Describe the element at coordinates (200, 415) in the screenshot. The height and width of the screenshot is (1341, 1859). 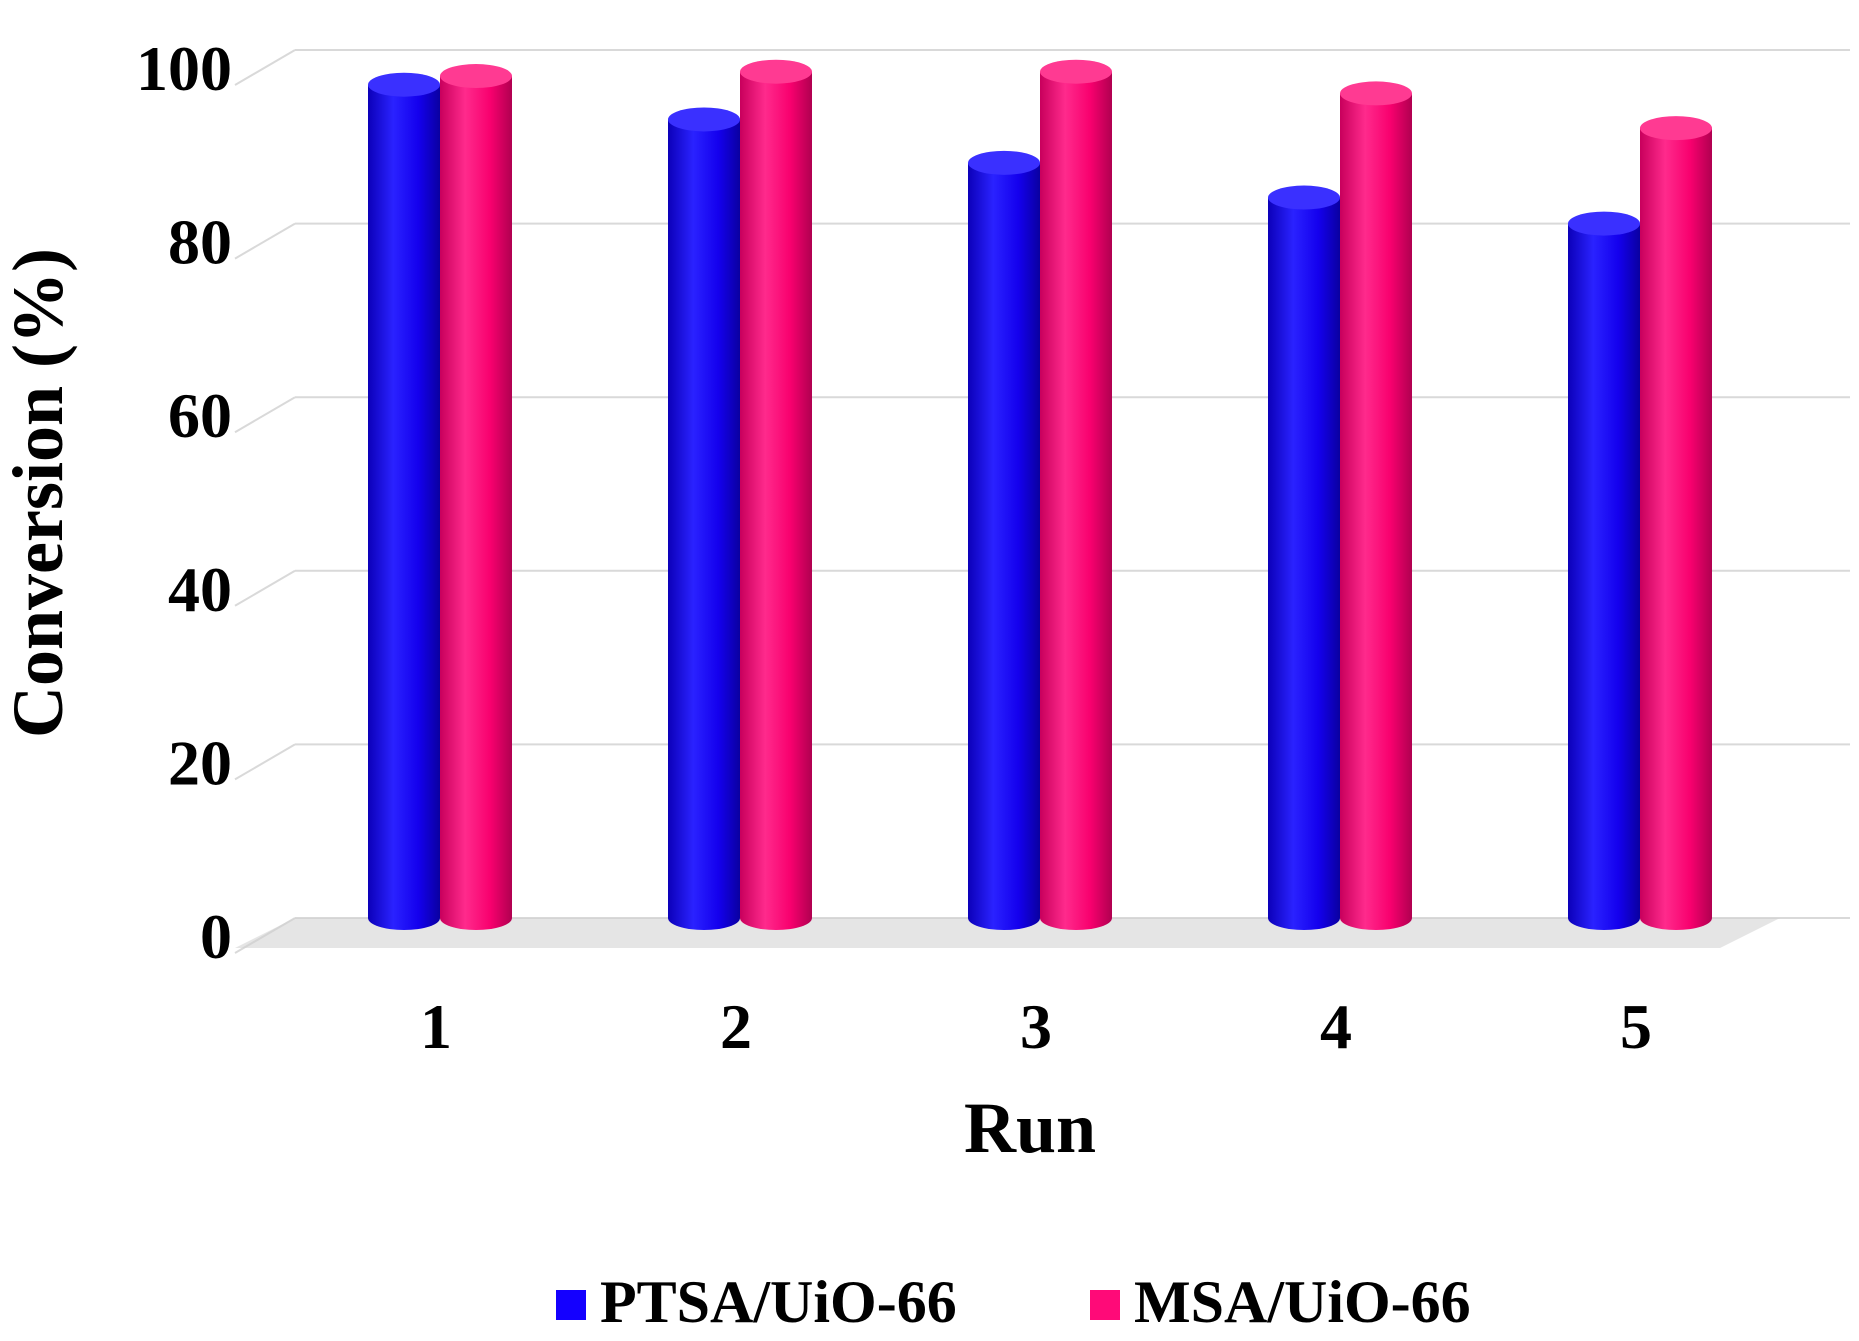
I see `y-tick-label: 60` at that location.